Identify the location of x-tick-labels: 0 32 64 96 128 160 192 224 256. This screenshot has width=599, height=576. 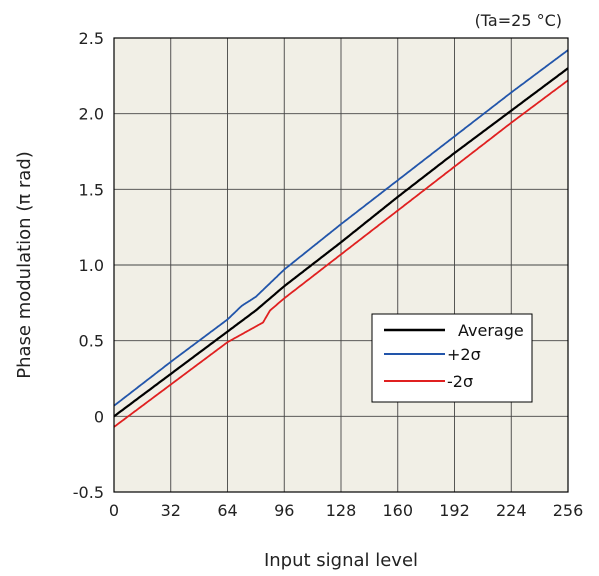
(346, 510).